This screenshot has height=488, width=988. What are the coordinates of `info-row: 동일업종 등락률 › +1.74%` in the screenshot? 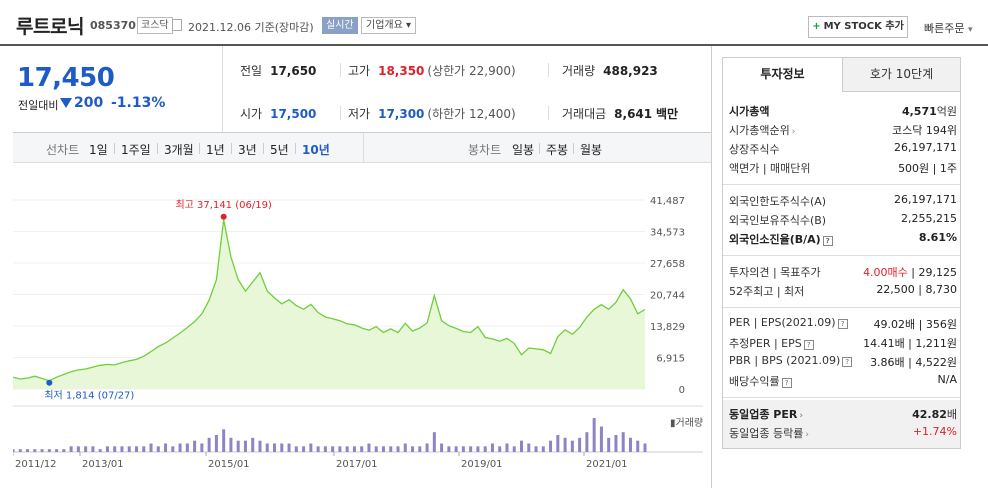 It's located at (843, 434).